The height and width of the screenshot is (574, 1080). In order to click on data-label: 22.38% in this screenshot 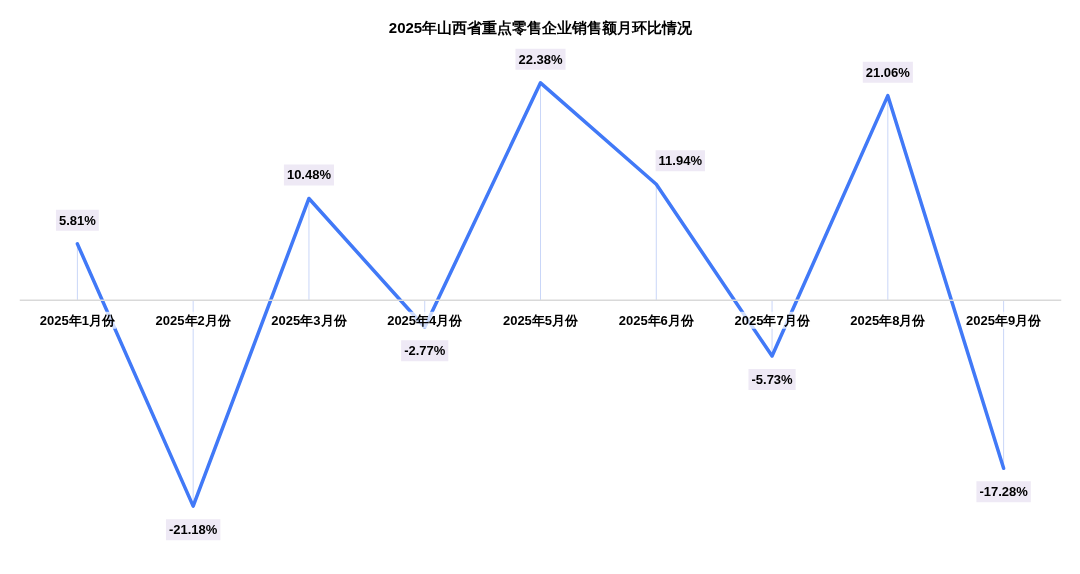, I will do `click(540, 59)`.